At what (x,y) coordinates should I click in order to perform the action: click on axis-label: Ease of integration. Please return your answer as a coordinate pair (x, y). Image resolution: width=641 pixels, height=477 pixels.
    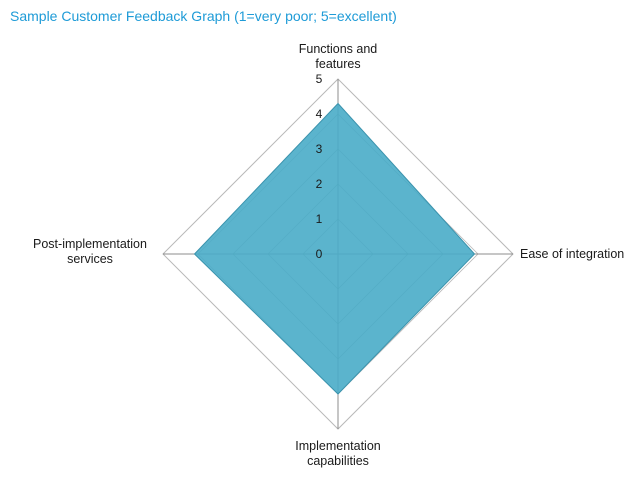
    Looking at the image, I should click on (572, 254).